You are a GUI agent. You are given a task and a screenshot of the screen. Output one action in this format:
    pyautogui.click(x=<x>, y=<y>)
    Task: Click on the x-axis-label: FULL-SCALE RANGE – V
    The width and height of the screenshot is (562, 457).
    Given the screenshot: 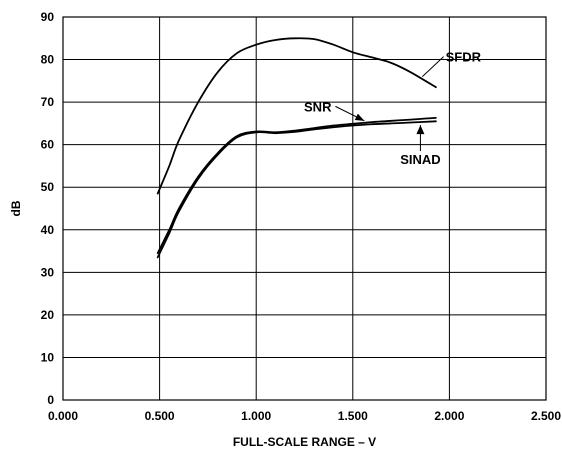 What is the action you would take?
    pyautogui.click(x=304, y=442)
    